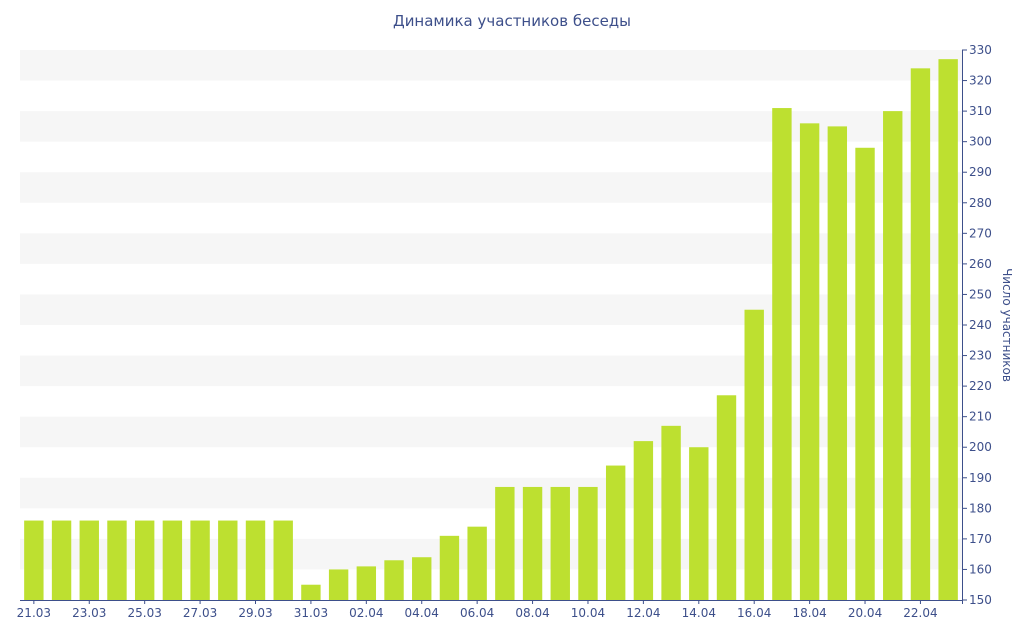 The image size is (1024, 640). What do you see at coordinates (699, 523) in the screenshot?
I see `bar-14.04` at bounding box center [699, 523].